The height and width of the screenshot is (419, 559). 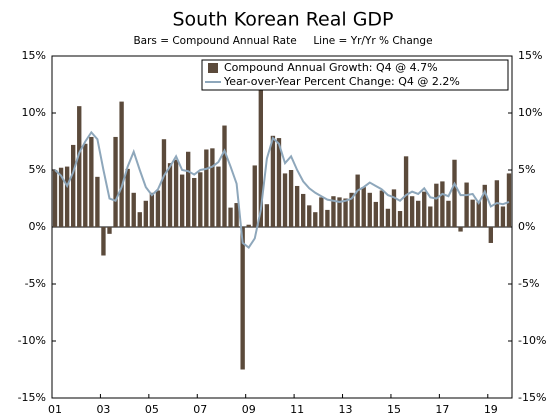 What do you see at coordinates (37, 226) in the screenshot?
I see `y-tick-label: 0%` at bounding box center [37, 226].